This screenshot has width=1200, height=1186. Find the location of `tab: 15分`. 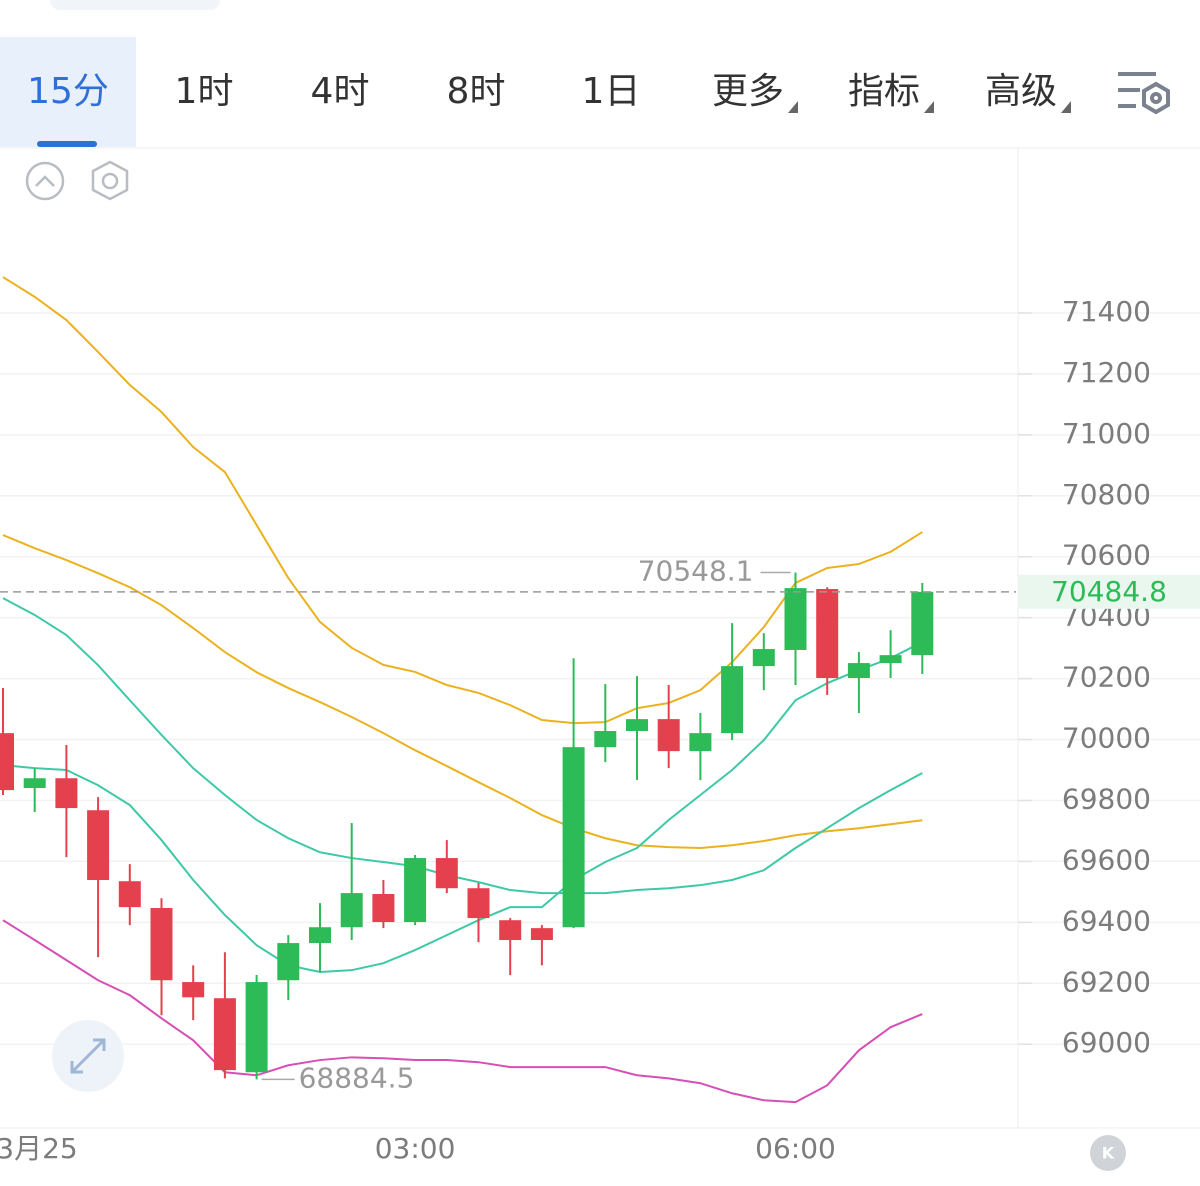

tab: 15分 is located at coordinates (68, 91).